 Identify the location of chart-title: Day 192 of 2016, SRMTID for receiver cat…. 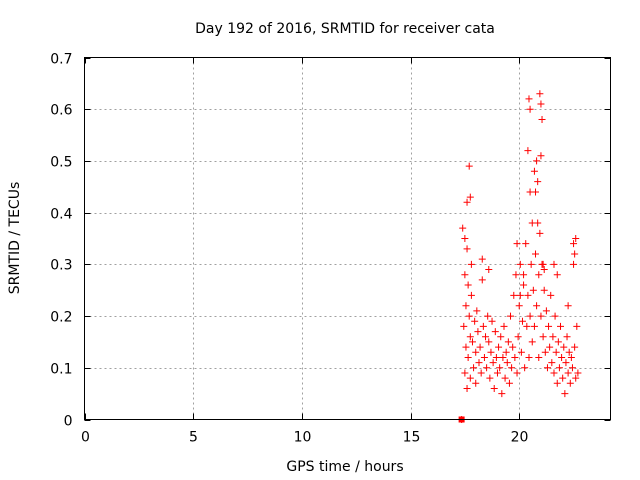
(345, 29).